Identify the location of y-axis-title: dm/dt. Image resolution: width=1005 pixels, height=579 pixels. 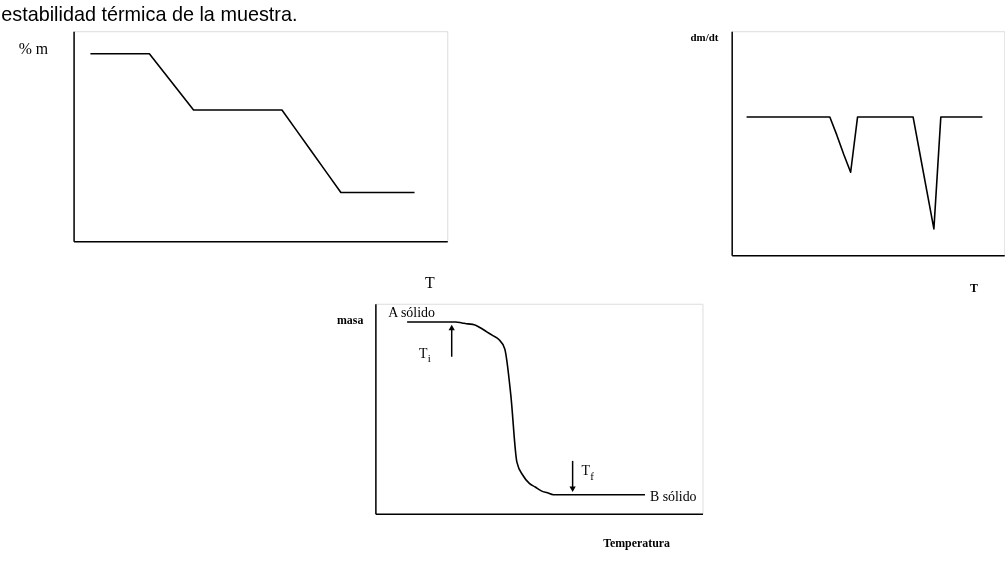
(704, 36).